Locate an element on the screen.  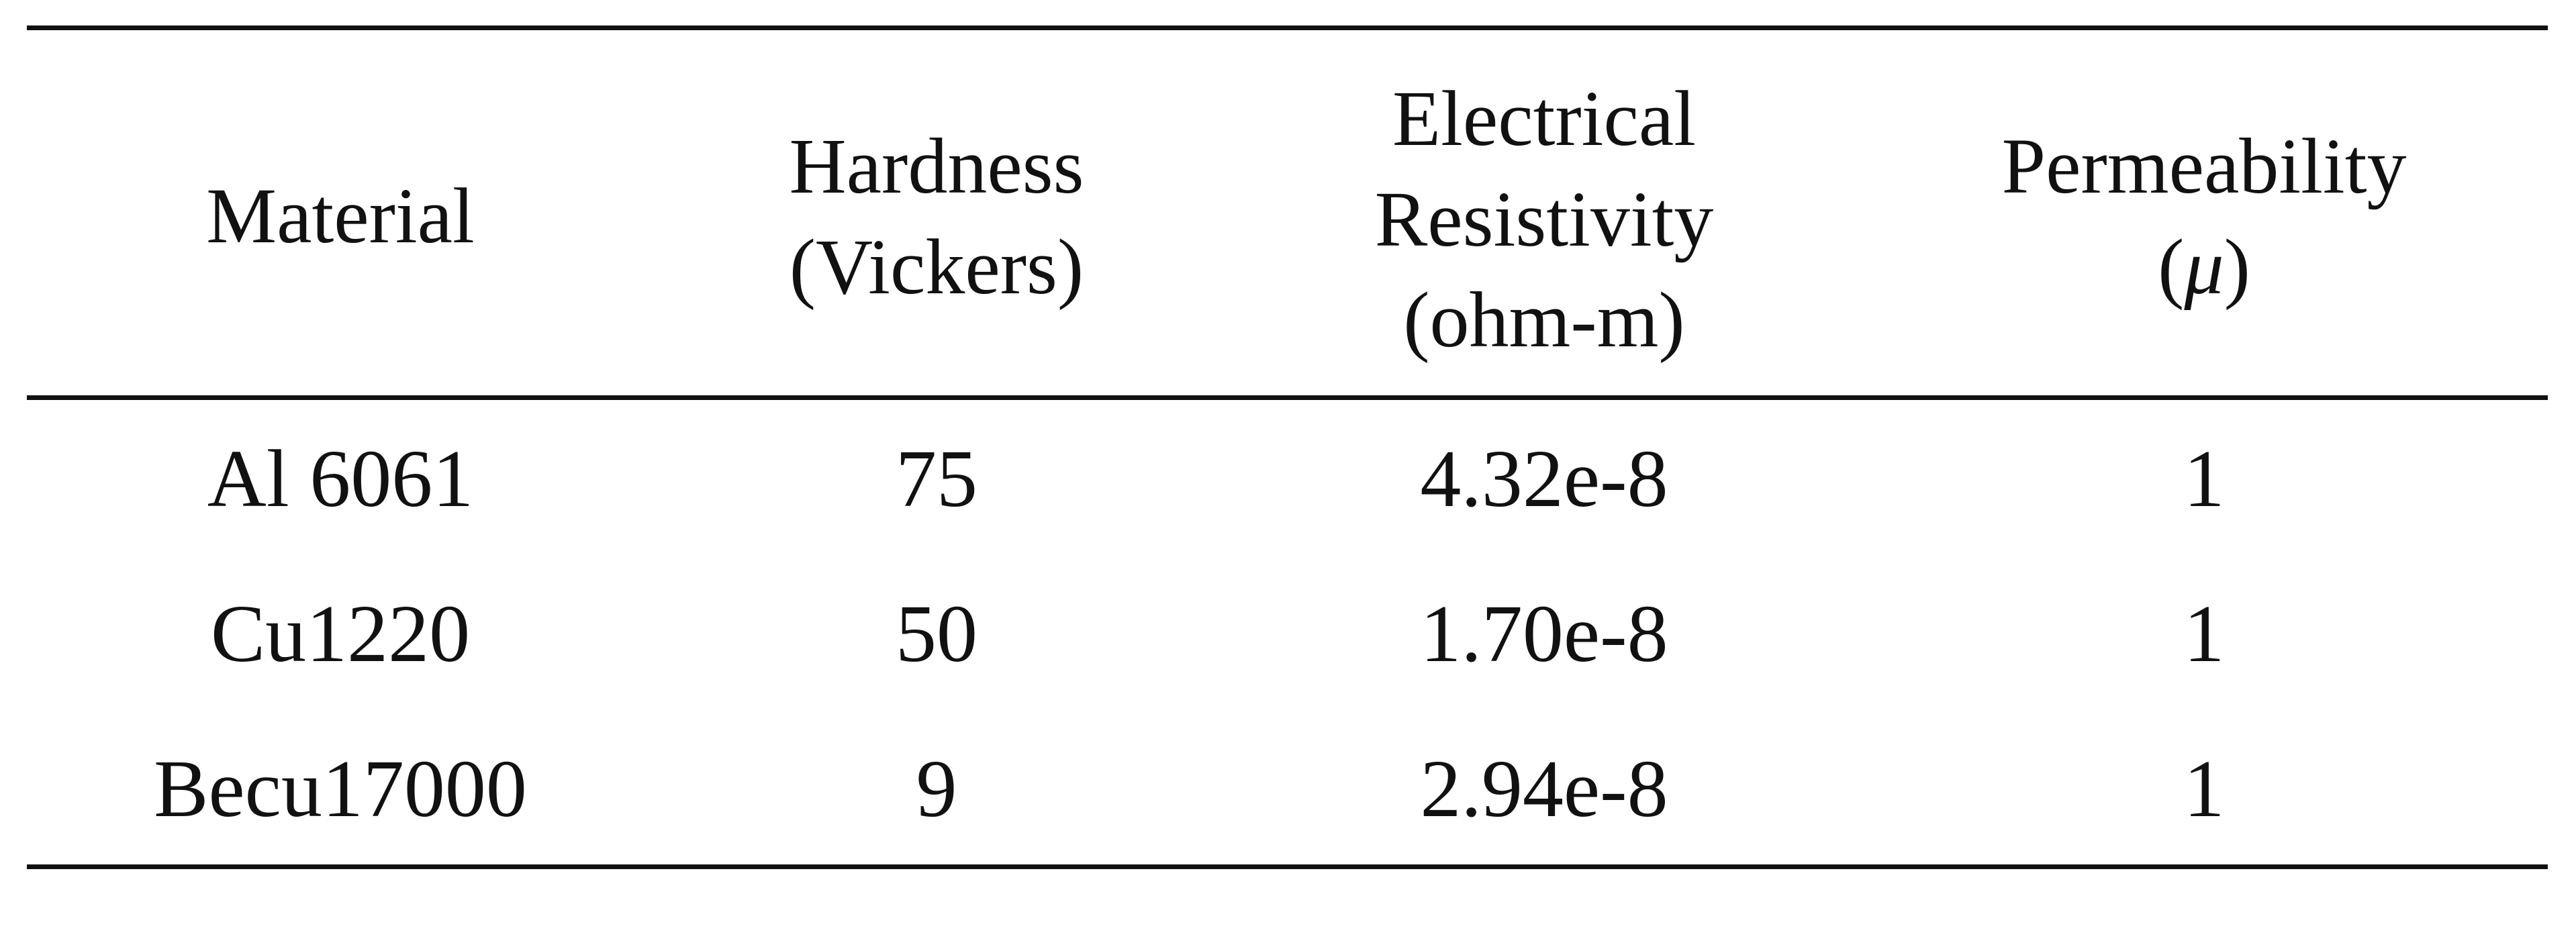
table-cell-material: Al 6061 is located at coordinates (340, 479).